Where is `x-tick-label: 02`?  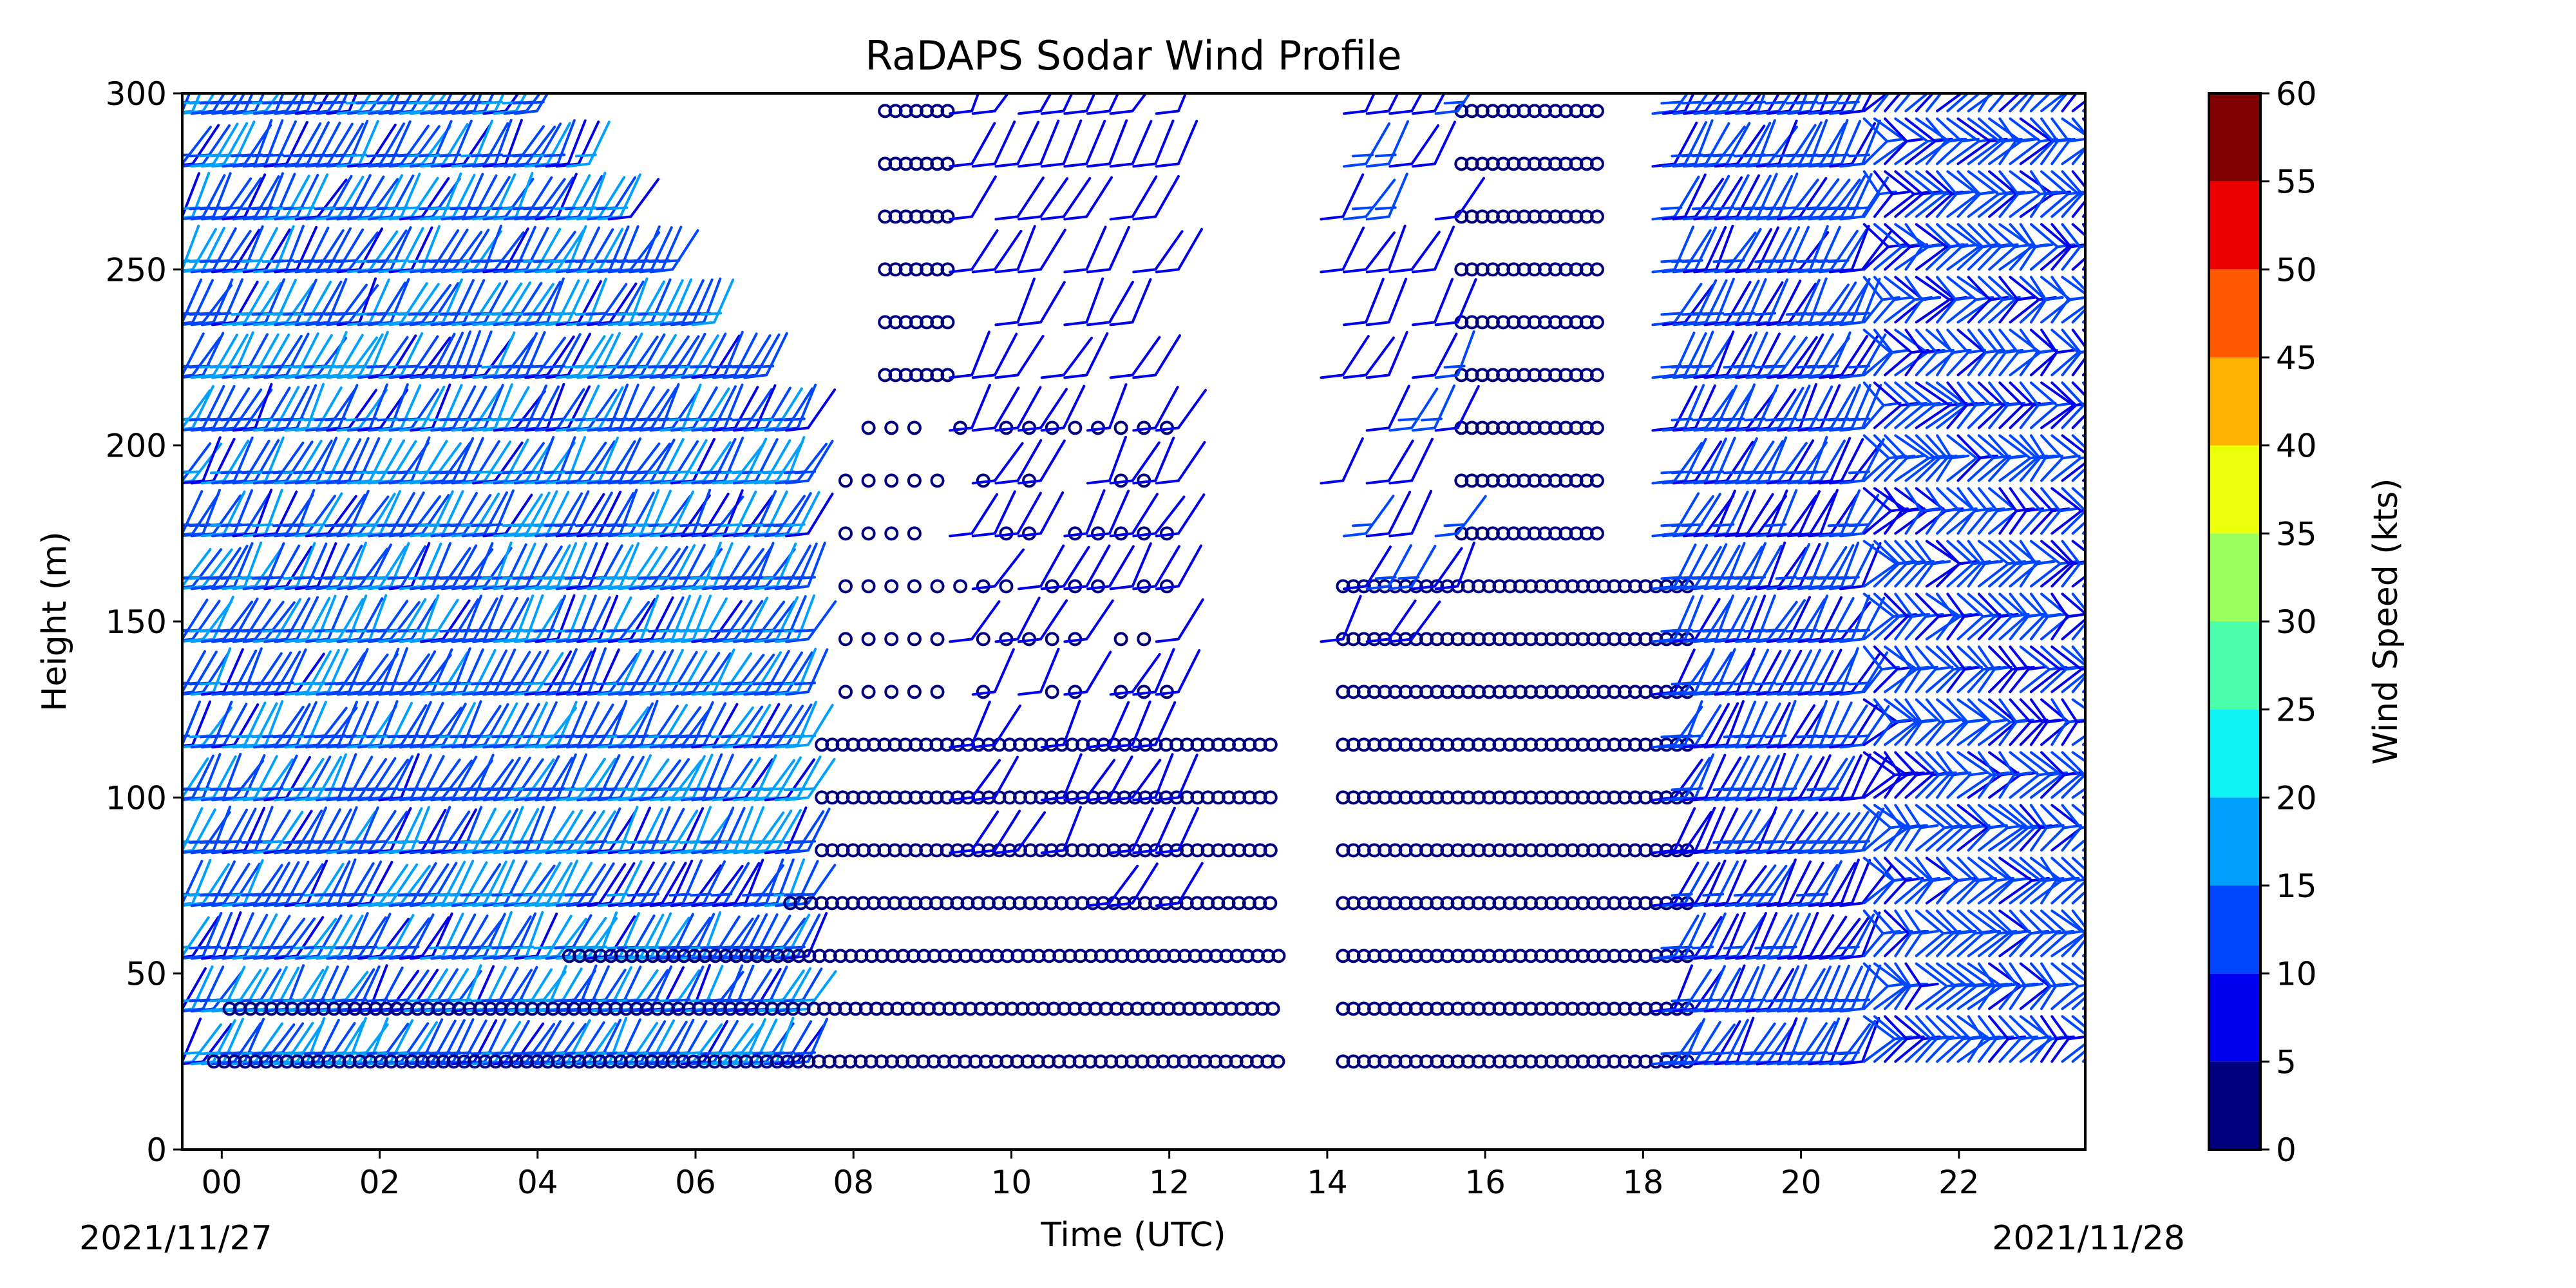 x-tick-label: 02 is located at coordinates (380, 1182).